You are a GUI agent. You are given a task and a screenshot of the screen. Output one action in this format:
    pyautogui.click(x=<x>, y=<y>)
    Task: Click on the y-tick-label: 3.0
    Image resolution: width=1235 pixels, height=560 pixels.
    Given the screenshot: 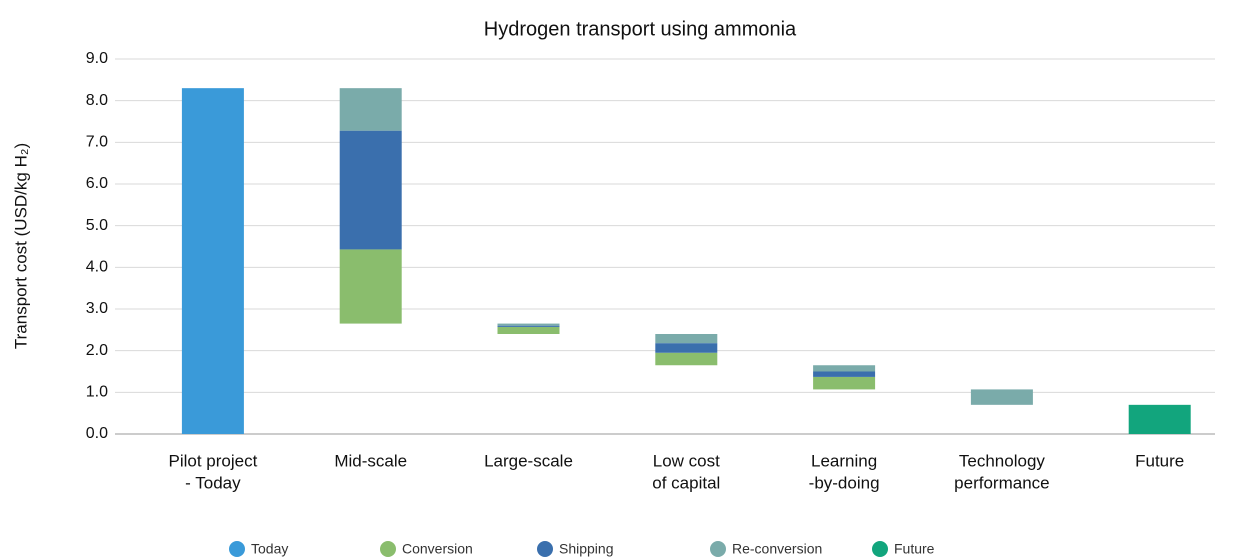 What is the action you would take?
    pyautogui.click(x=97, y=308)
    